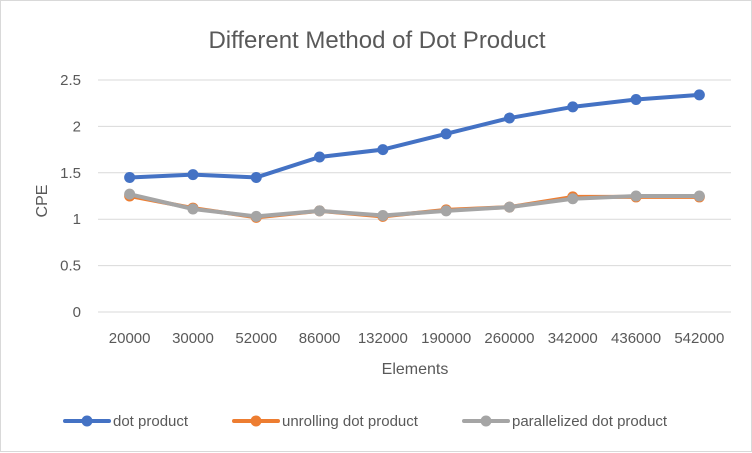 The height and width of the screenshot is (453, 752). Describe the element at coordinates (509, 338) in the screenshot. I see `x-tick-label: 260000` at that location.